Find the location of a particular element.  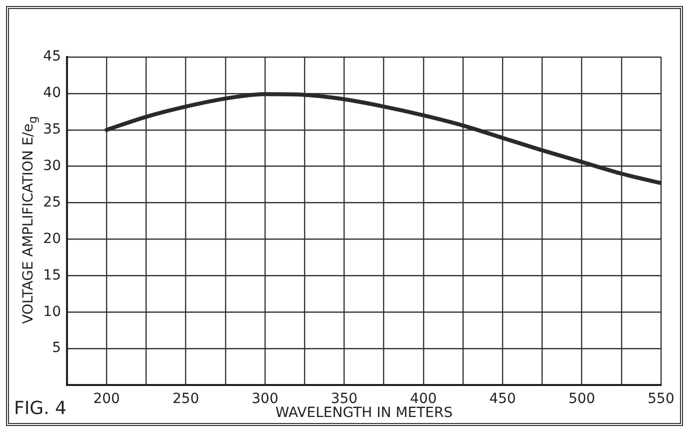

y-tick-label: 5 is located at coordinates (56, 348).